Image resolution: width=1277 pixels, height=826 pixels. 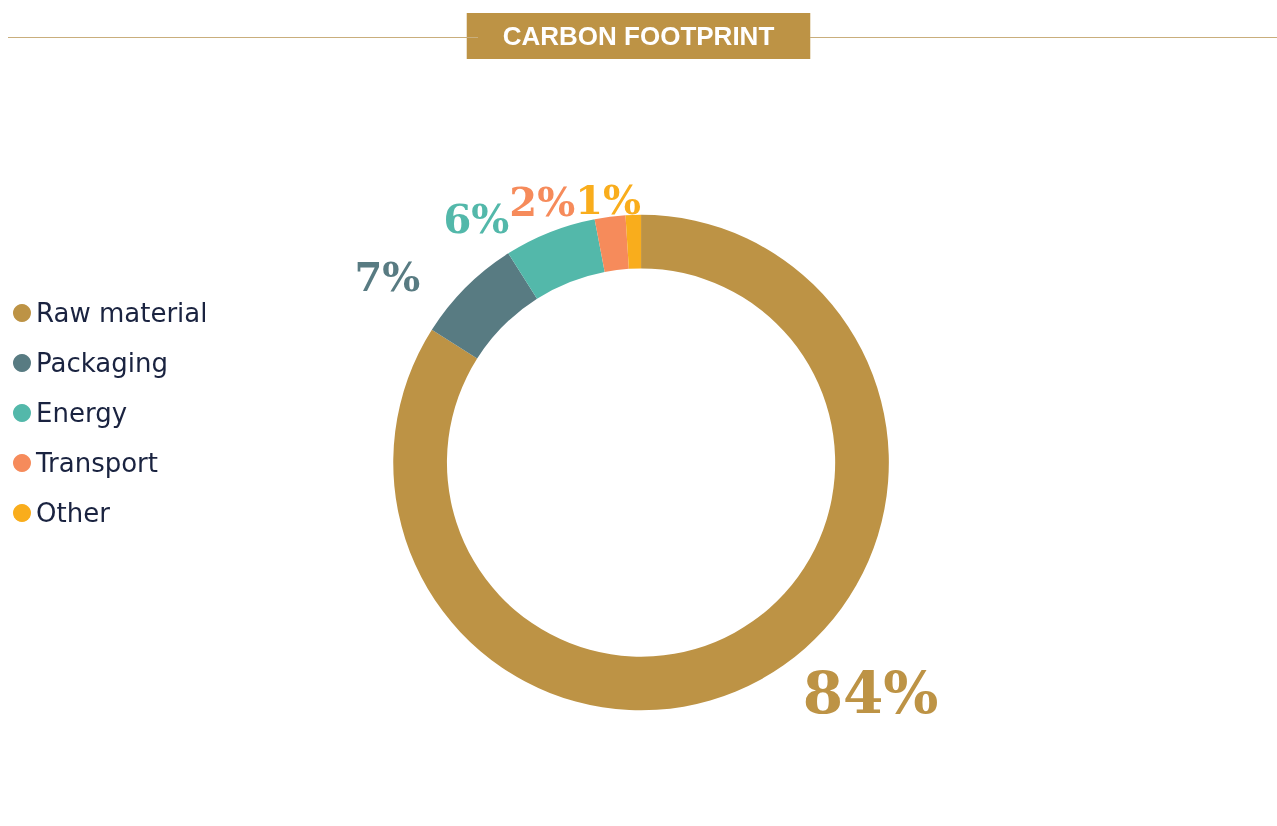 What do you see at coordinates (82, 413) in the screenshot?
I see `legend-label: Energy` at bounding box center [82, 413].